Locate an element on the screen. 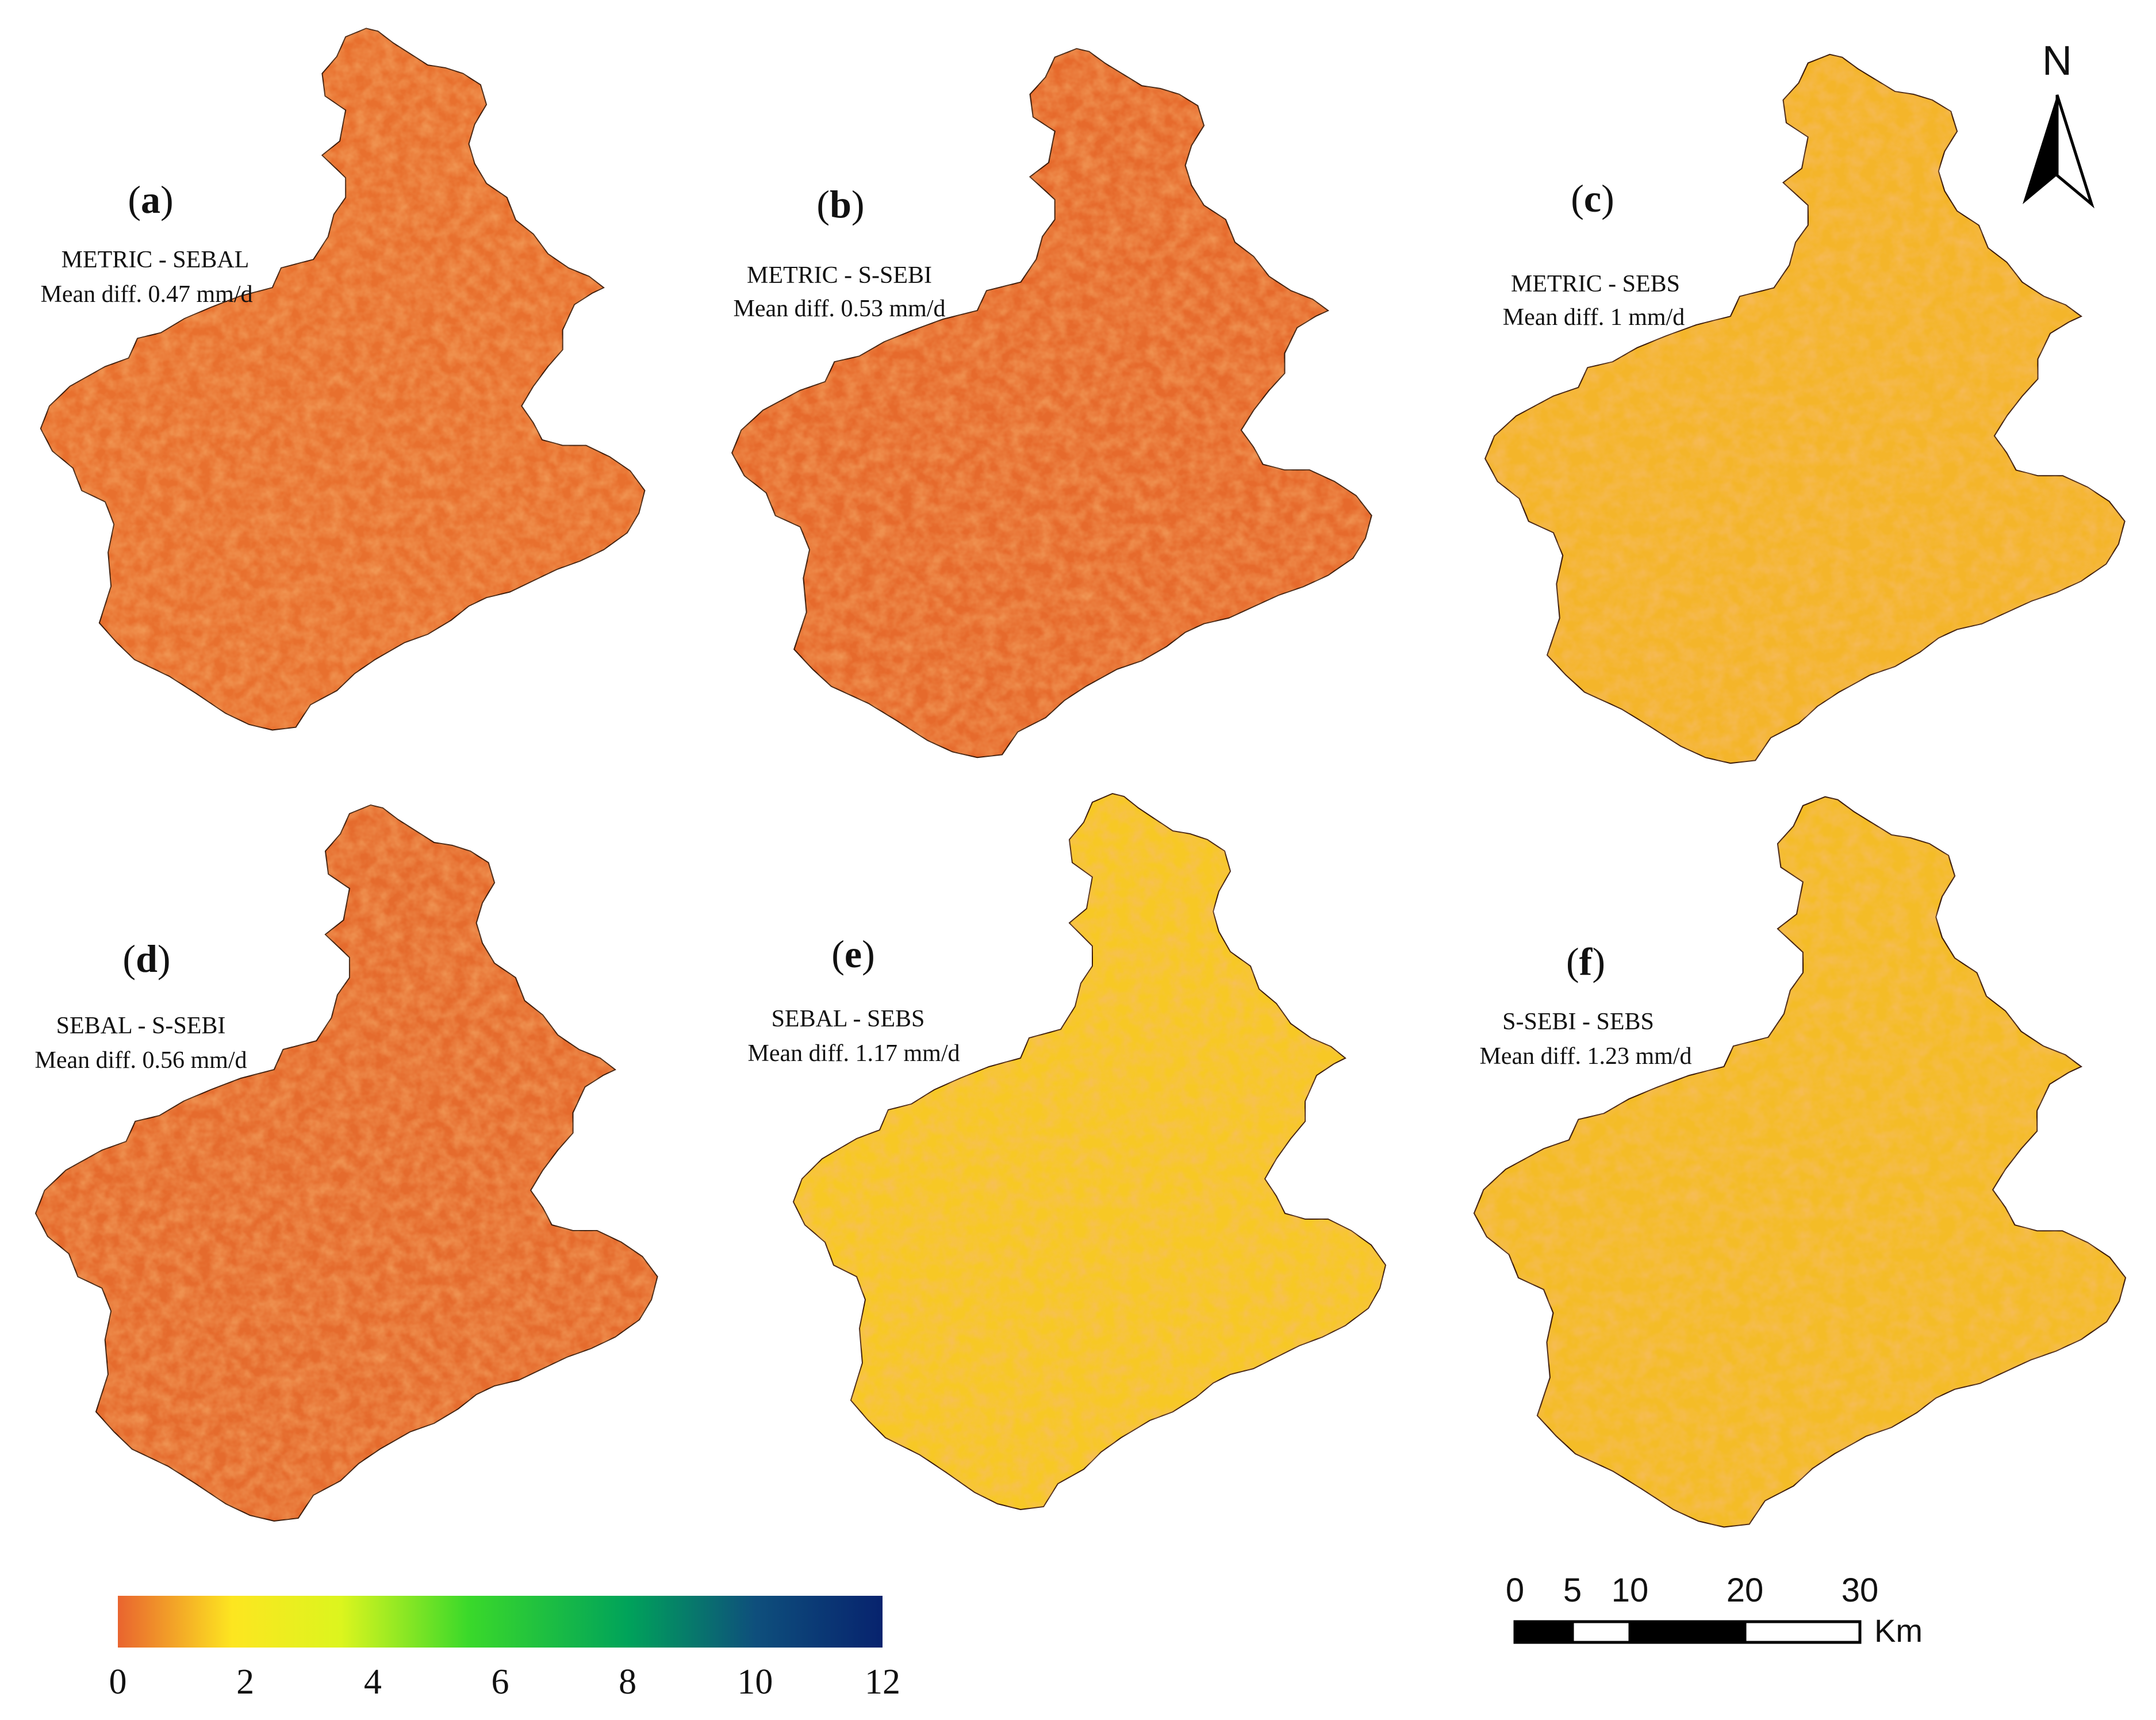 The height and width of the screenshot is (1720, 2156). colorbar-tick-label: 6 is located at coordinates (500, 1682).